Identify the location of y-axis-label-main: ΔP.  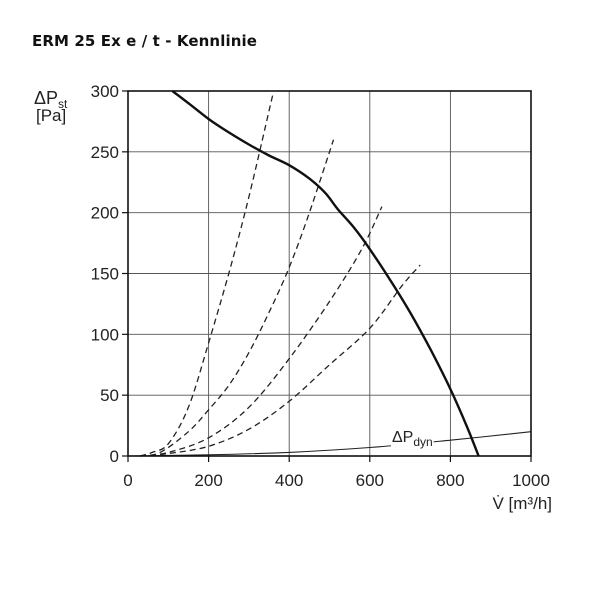
(46, 98).